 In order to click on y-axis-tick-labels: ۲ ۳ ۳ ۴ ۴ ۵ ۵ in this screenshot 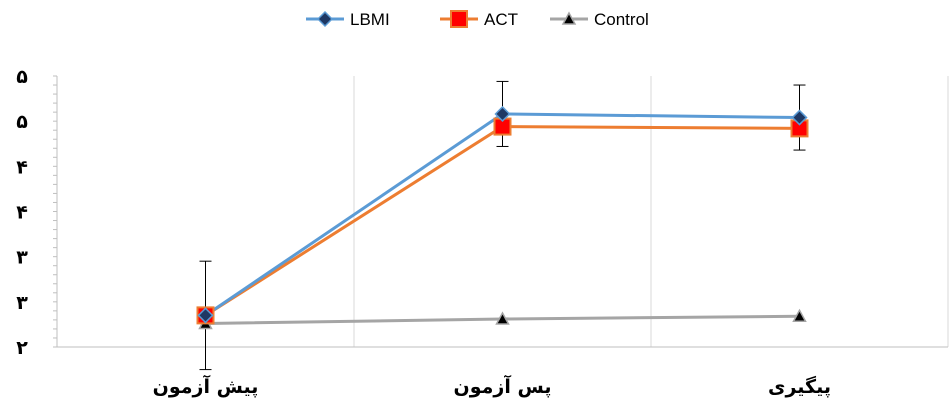, I will do `click(22, 212)`.